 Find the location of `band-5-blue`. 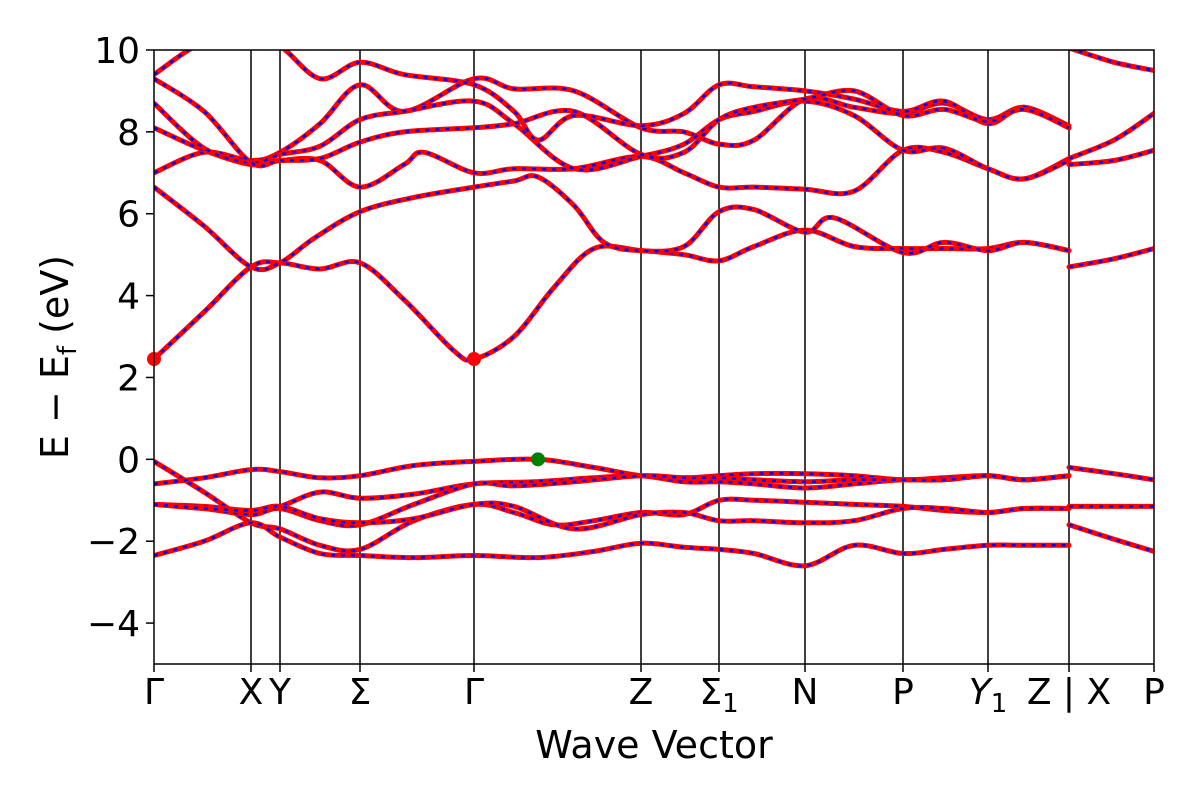

band-5-blue is located at coordinates (612, 96).